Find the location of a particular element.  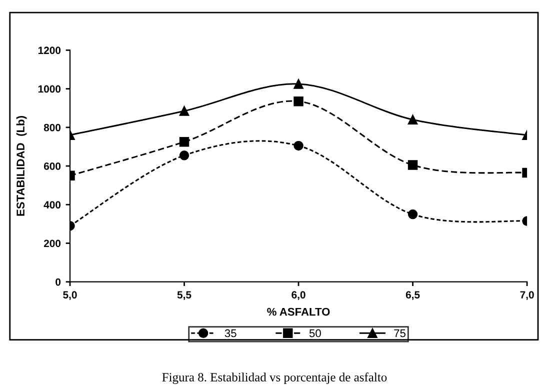

x-tick-label: 7,0 is located at coordinates (527, 295).